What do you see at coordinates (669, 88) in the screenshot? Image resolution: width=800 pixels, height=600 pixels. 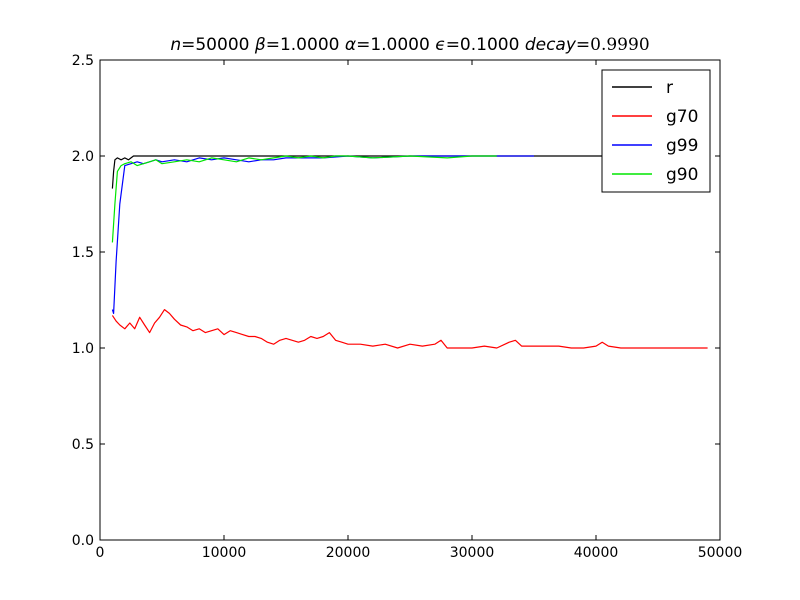 I see `legend-label-r: r` at bounding box center [669, 88].